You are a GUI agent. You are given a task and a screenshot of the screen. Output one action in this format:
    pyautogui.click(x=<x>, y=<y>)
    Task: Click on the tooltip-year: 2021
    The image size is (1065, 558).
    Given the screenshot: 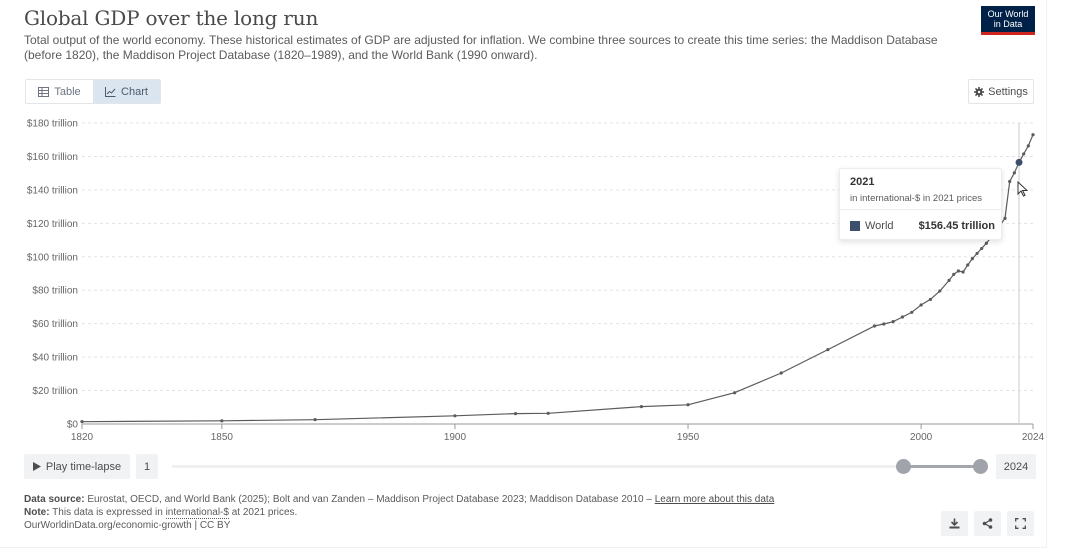 What is the action you would take?
    pyautogui.click(x=862, y=182)
    